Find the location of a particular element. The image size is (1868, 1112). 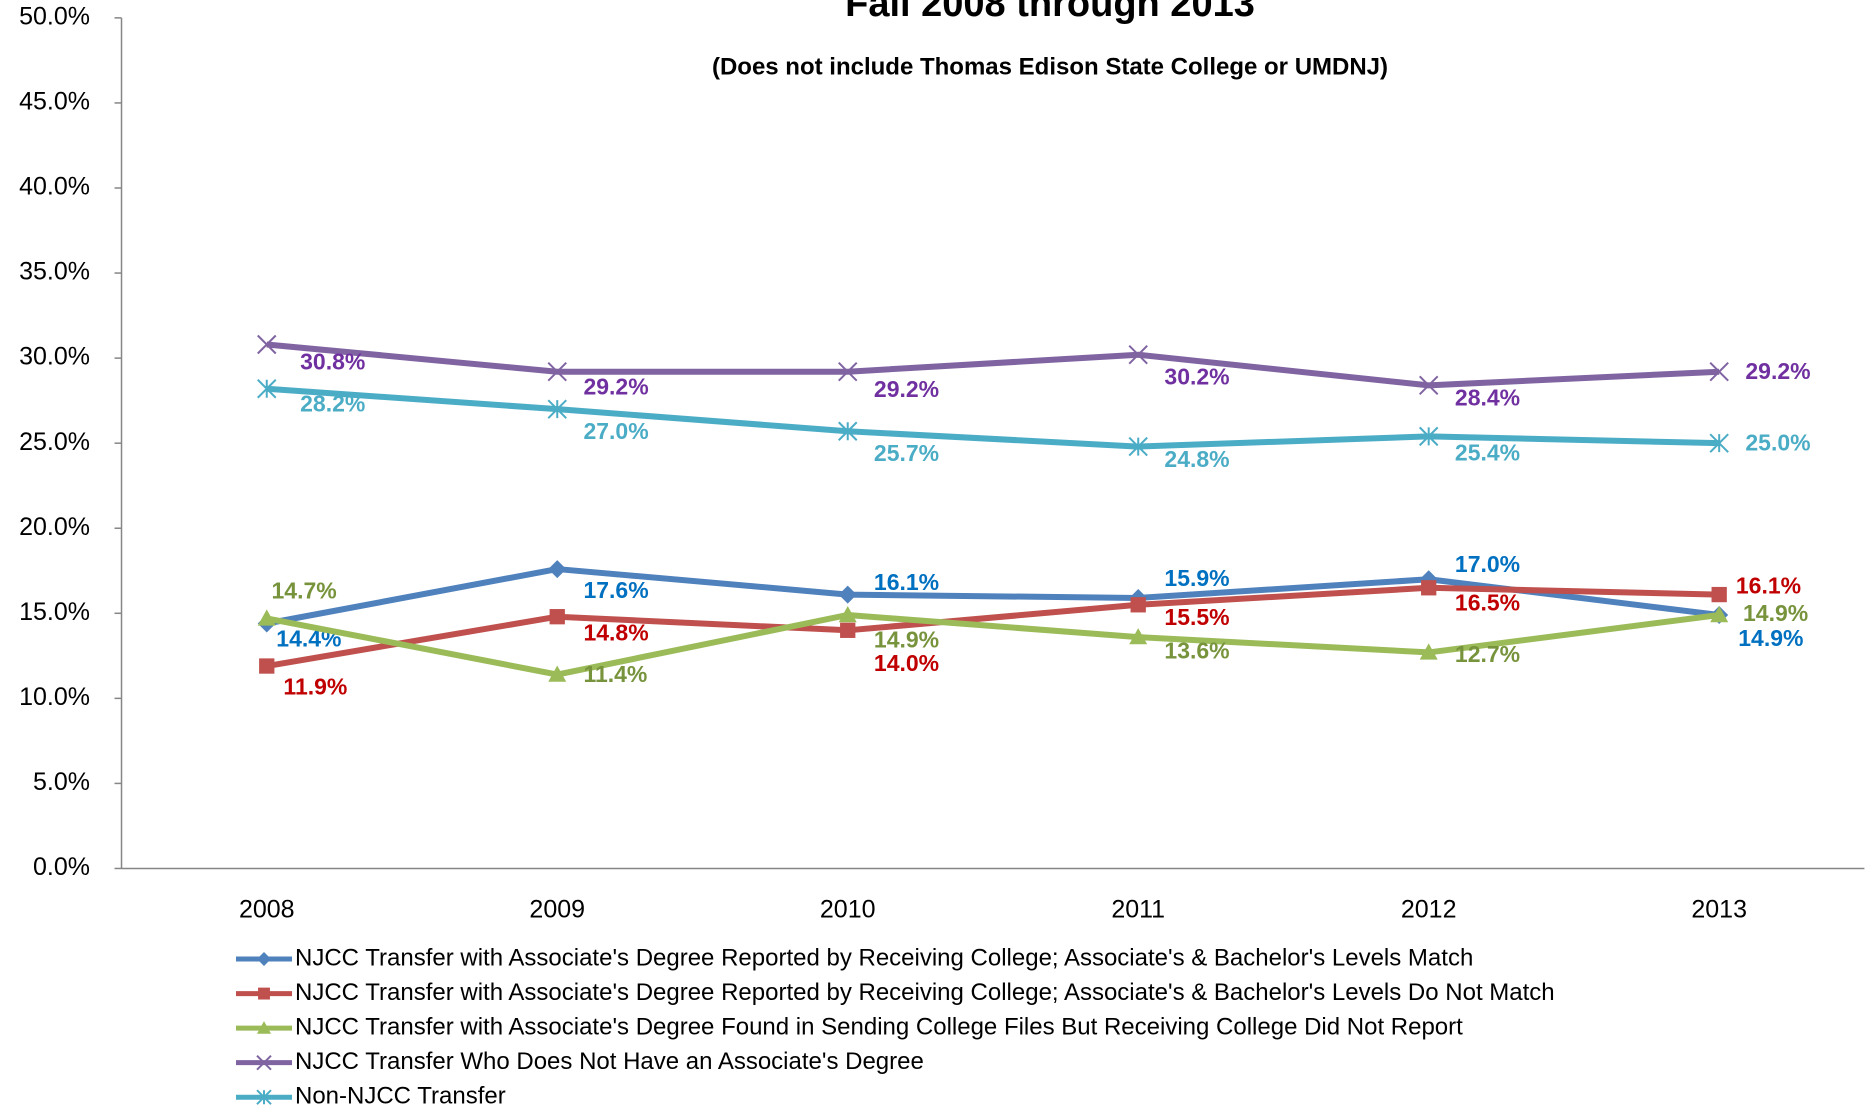

x-tick-label: 2010 is located at coordinates (848, 910).